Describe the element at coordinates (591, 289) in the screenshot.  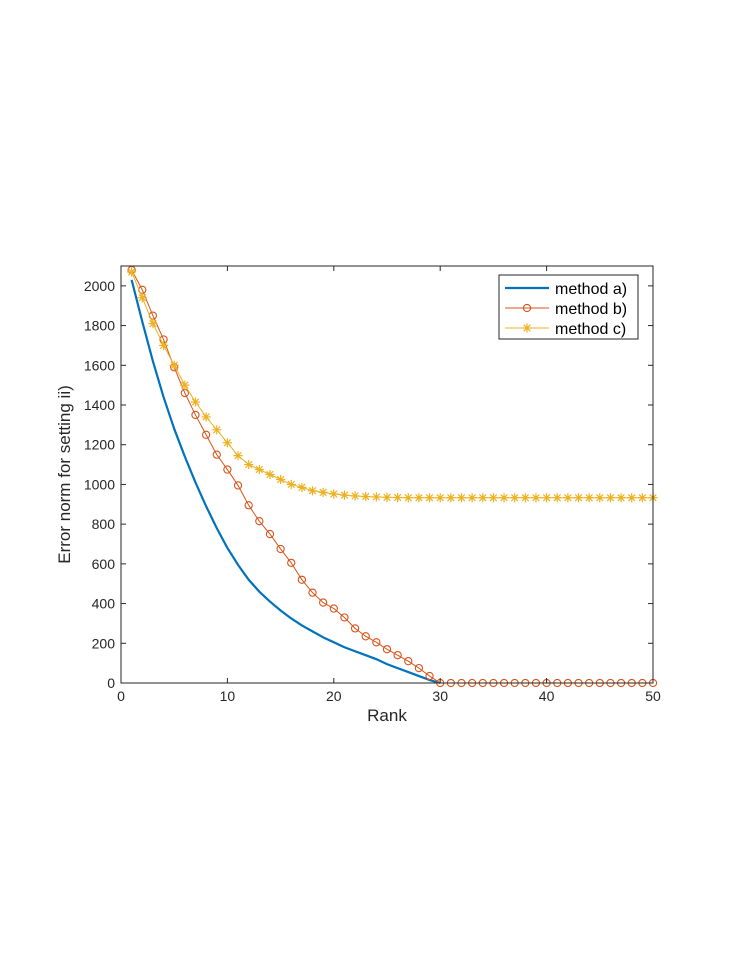
I see `legend-label: method a)` at that location.